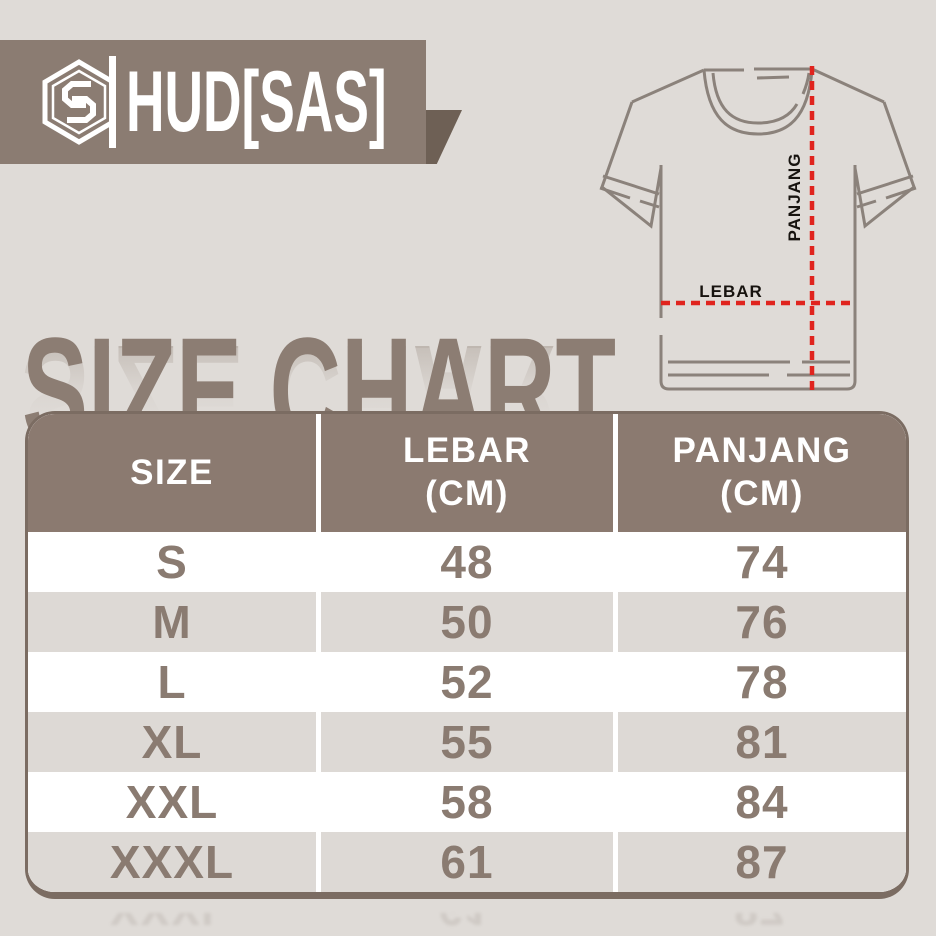 The height and width of the screenshot is (936, 936). I want to click on brand-banner: HUD[SAS], so click(213, 102).